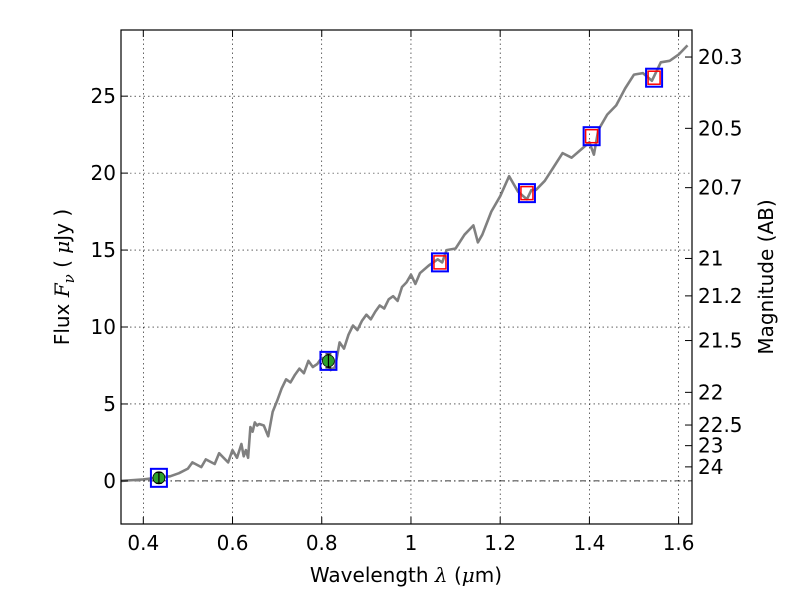 The height and width of the screenshot is (600, 800). Describe the element at coordinates (468, 575) in the screenshot. I see `x-axis-label-unit-mu: μ` at that location.